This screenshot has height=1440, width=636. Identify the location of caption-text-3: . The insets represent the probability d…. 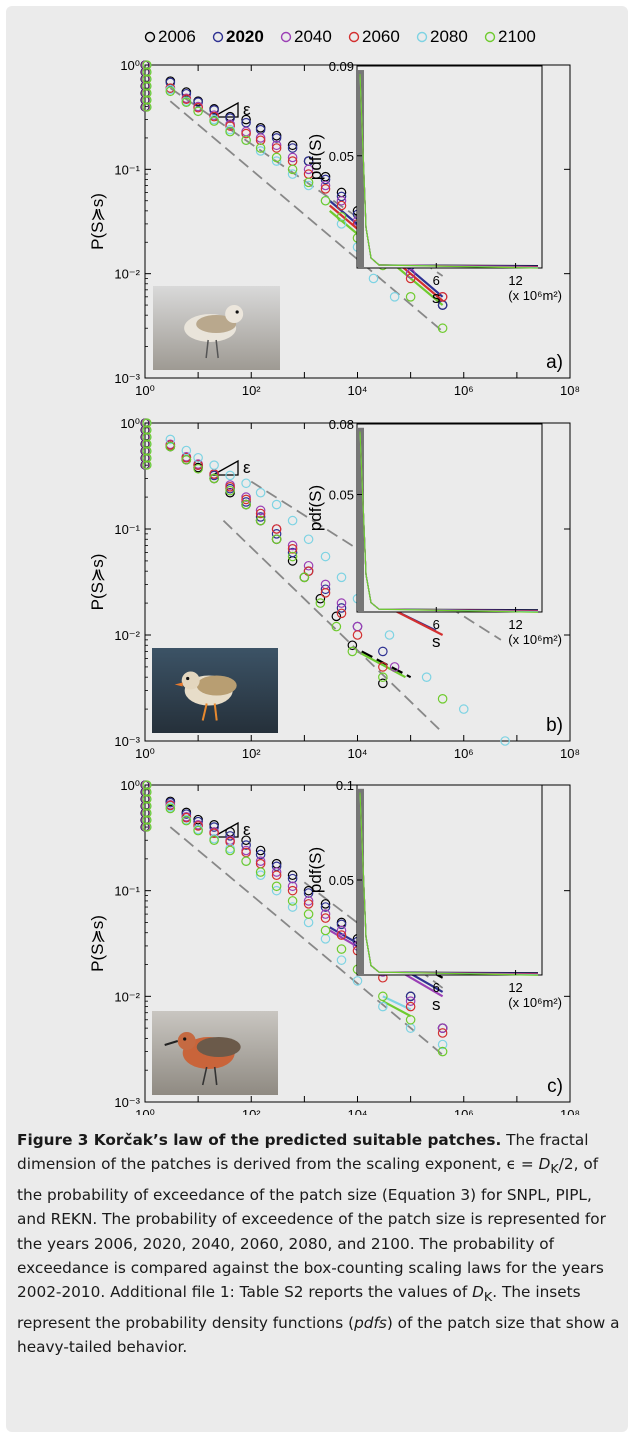
(299, 1307).